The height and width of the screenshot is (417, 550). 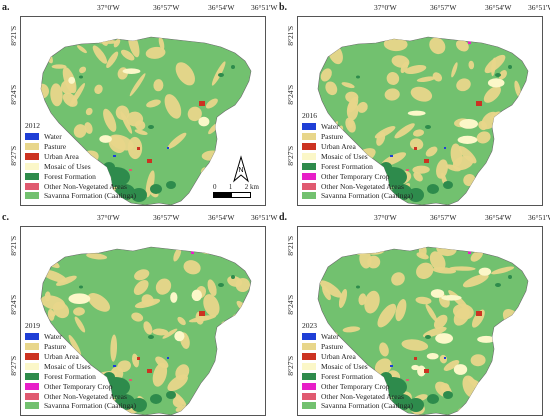 I want to click on scale-bar: 0 1 2 km, so click(x=236, y=190).